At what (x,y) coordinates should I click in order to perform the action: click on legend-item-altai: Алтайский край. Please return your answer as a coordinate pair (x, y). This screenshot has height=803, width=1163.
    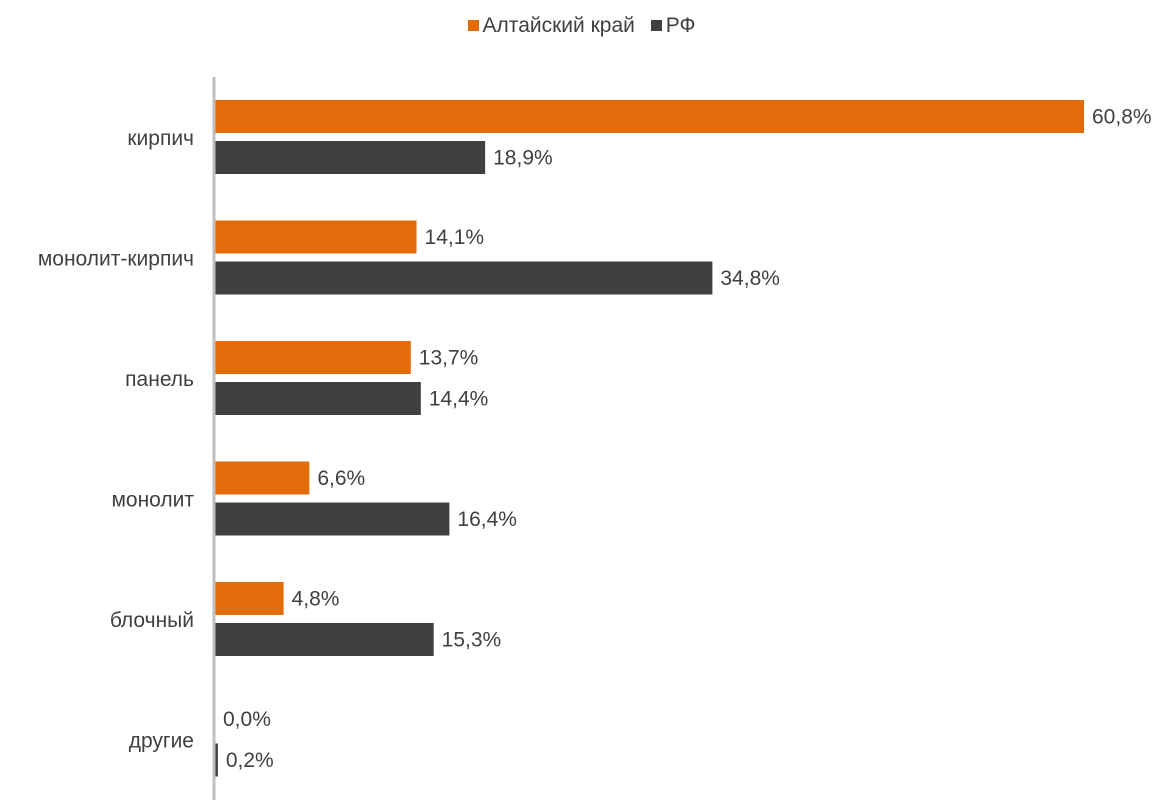
    Looking at the image, I should click on (551, 26).